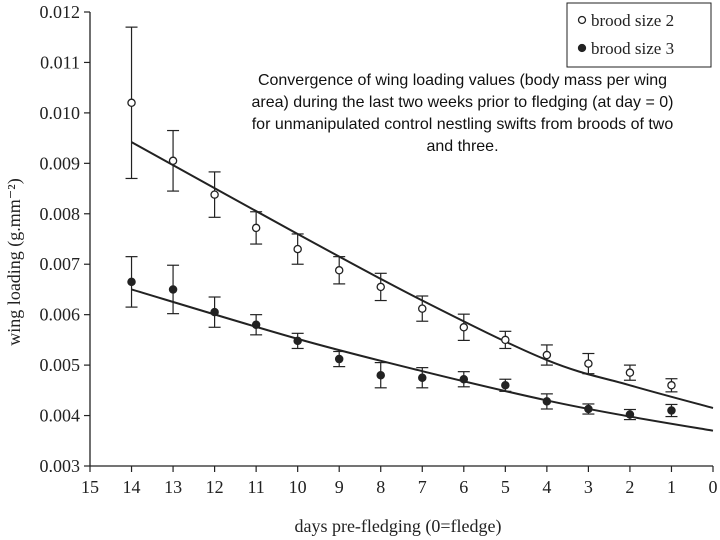 This screenshot has height=540, width=720. Describe the element at coordinates (397, 526) in the screenshot. I see `x-axis-label: days pre-fledging (0=fledge)` at that location.